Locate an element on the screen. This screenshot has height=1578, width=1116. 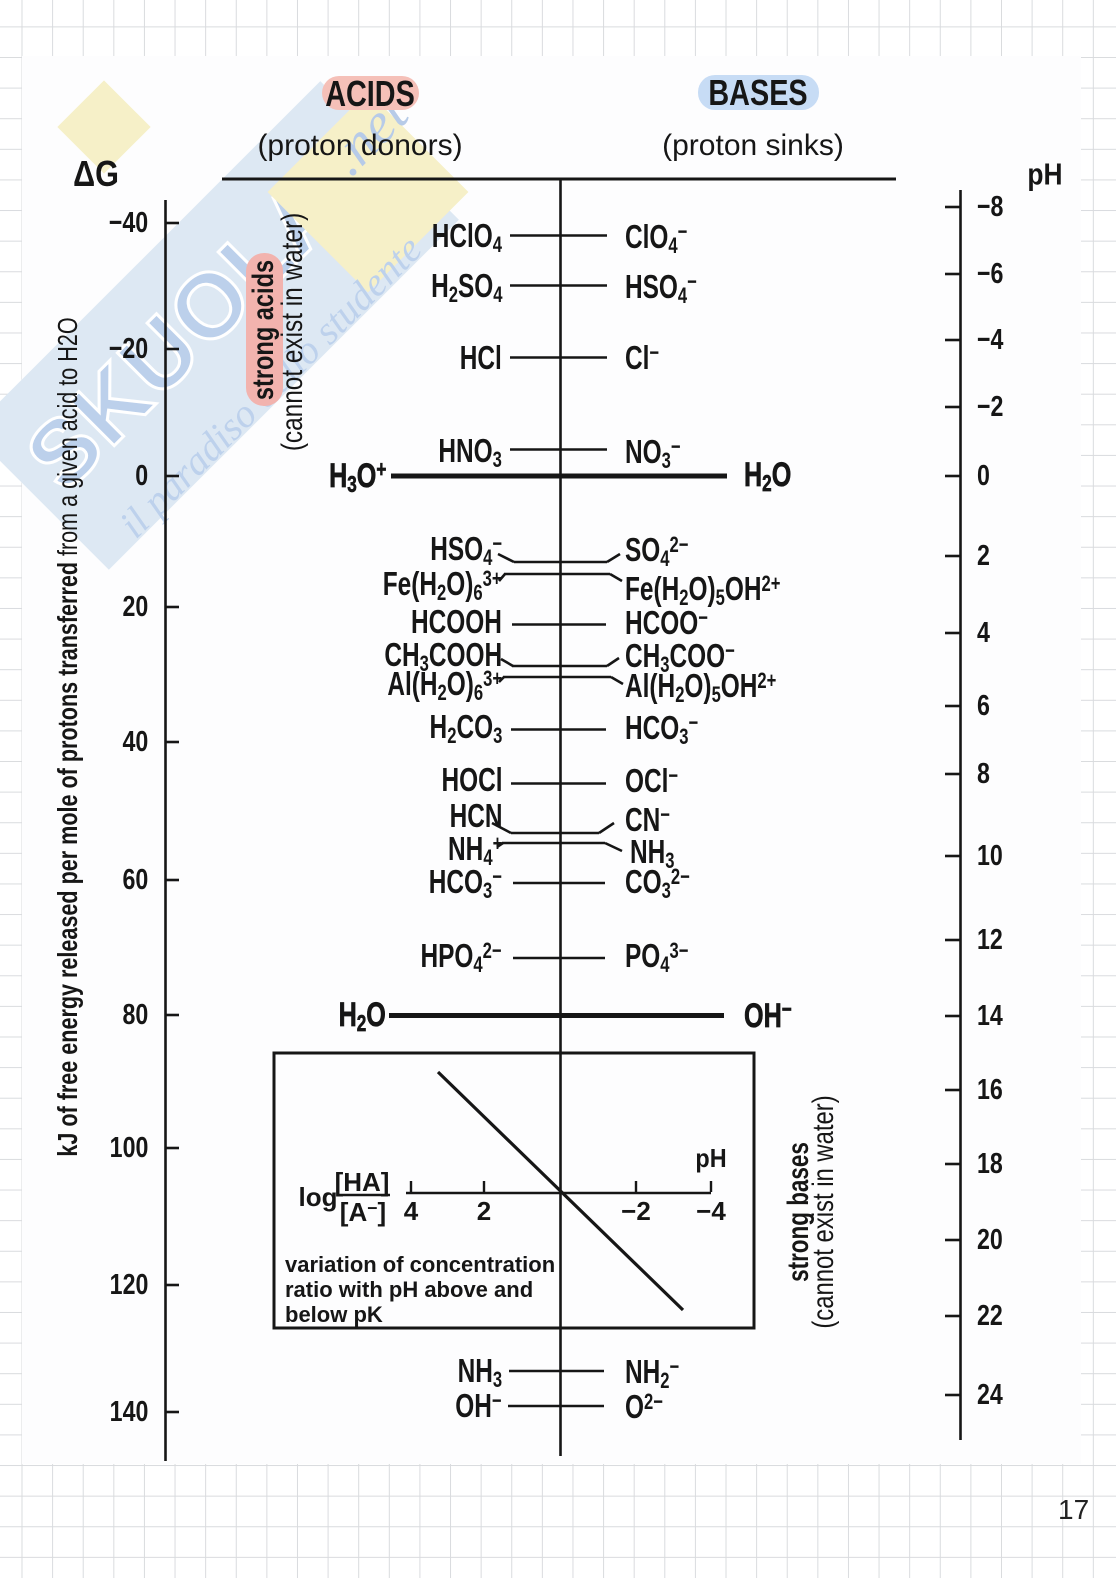
acid-label-text: H2CO3 is located at coordinates (465, 728).